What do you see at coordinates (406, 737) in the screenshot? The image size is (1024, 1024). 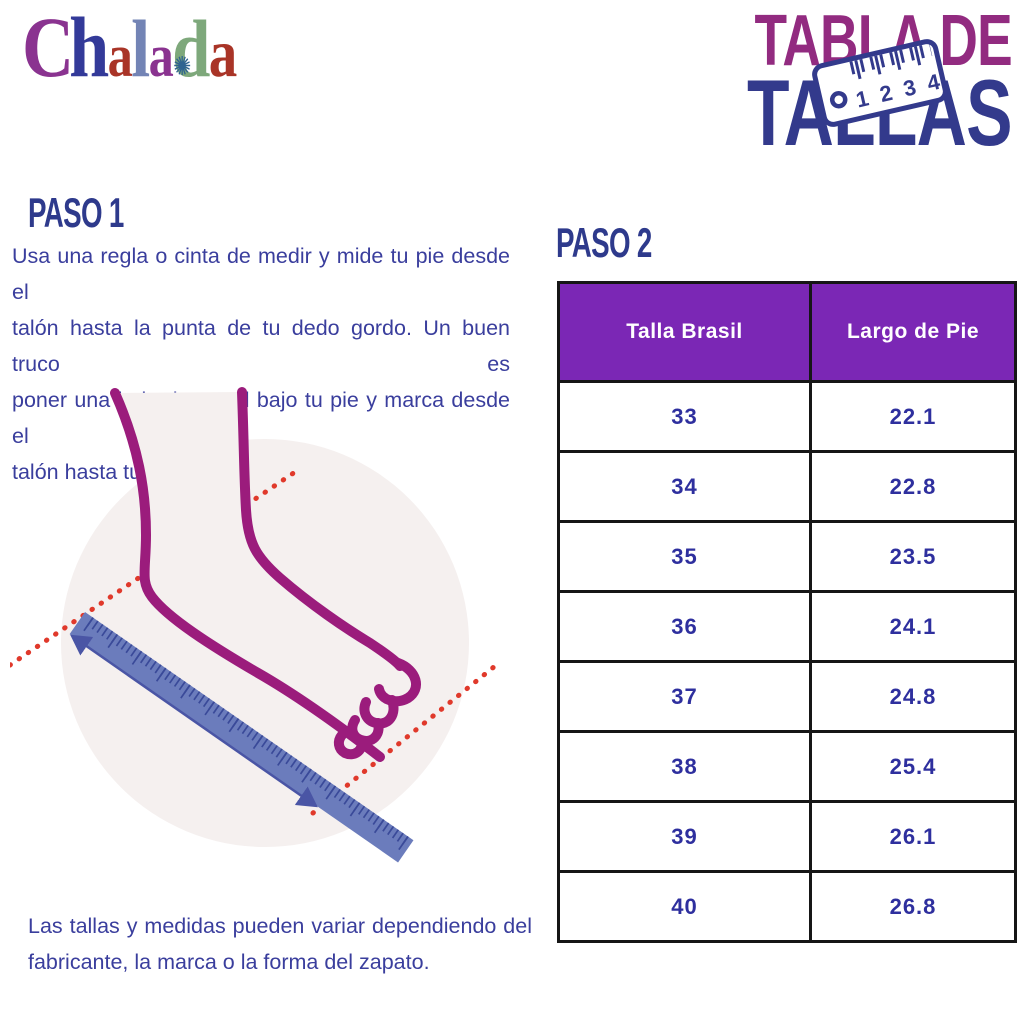 I see `toe-guide-dotted-line` at bounding box center [406, 737].